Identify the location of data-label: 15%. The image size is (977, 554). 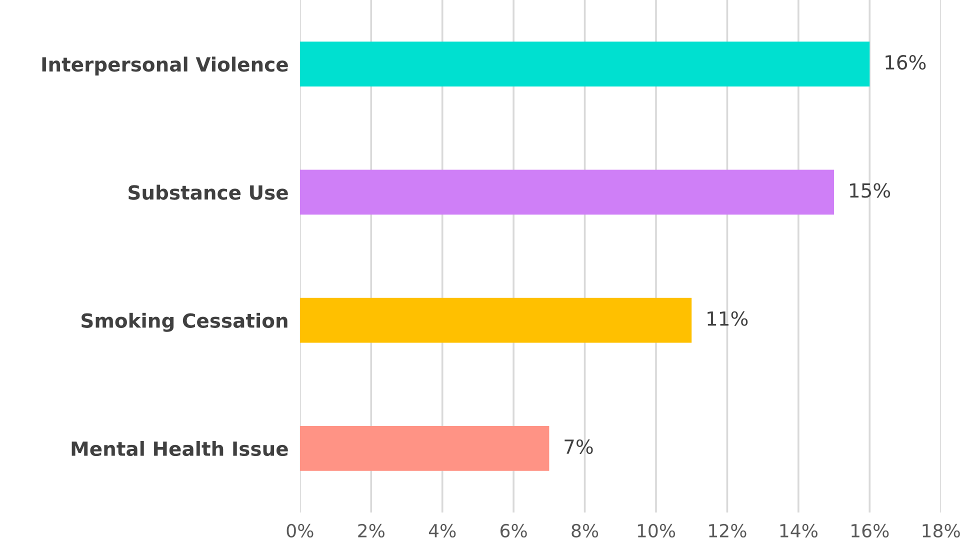
(870, 190).